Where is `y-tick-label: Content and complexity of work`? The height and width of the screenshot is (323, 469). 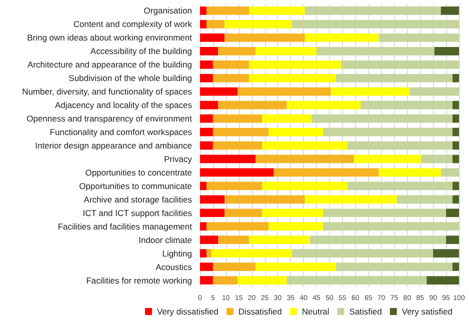
y-tick-label: Content and complexity of work is located at coordinates (133, 24).